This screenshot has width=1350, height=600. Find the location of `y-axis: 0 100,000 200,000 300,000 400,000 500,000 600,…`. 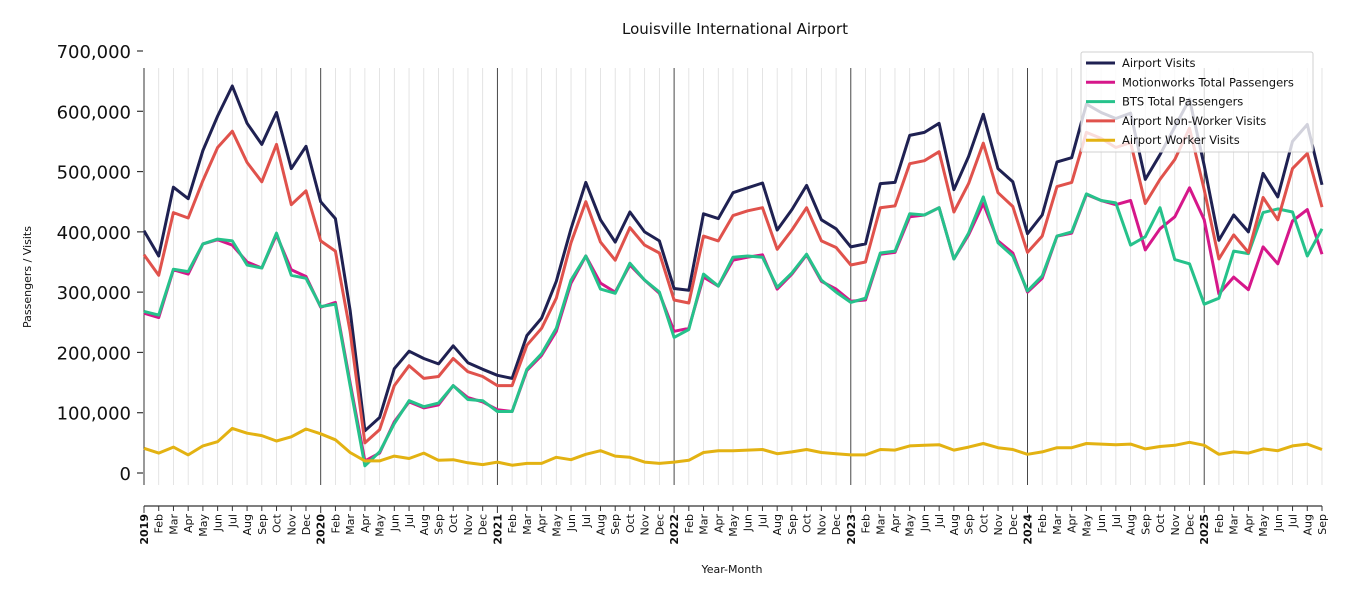

y-axis: 0 100,000 200,000 300,000 400,000 500,000 600,… is located at coordinates (101, 263).